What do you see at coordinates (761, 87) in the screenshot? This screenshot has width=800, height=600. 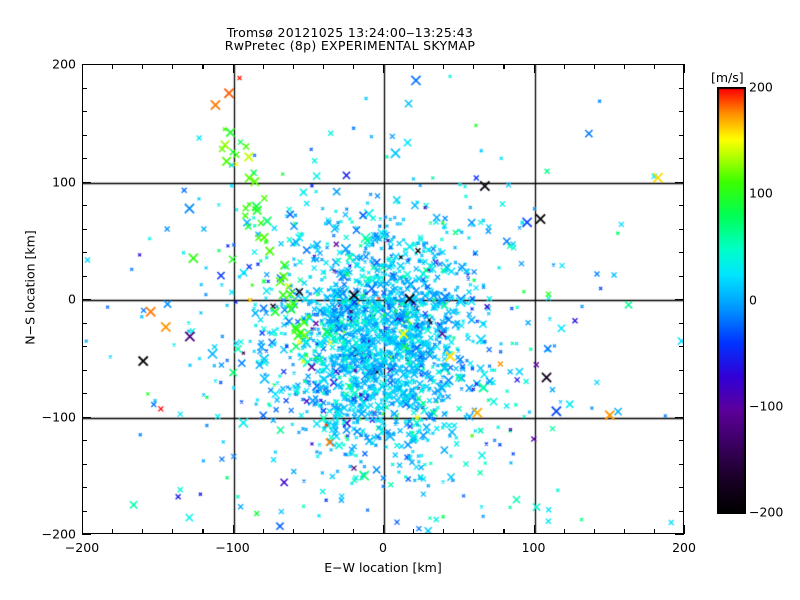 I see `colorbar-tick-200: 200` at bounding box center [761, 87].